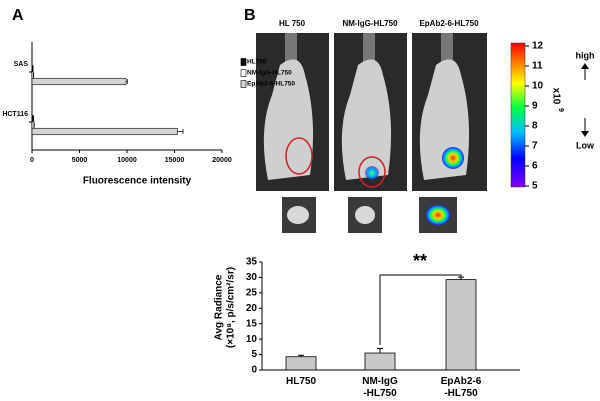 The image size is (600, 401). I want to click on y-tick-label: 15, so click(252, 323).